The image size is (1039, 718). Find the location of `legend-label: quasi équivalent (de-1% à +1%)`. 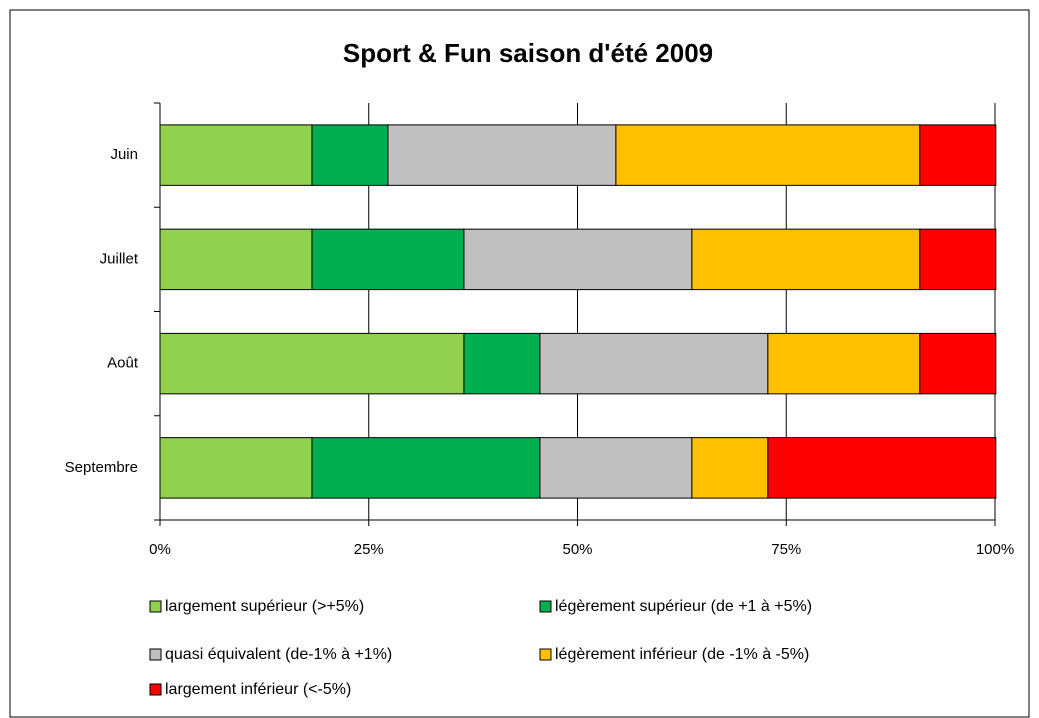

legend-label: quasi équivalent (de-1% à +1%) is located at coordinates (278, 654).